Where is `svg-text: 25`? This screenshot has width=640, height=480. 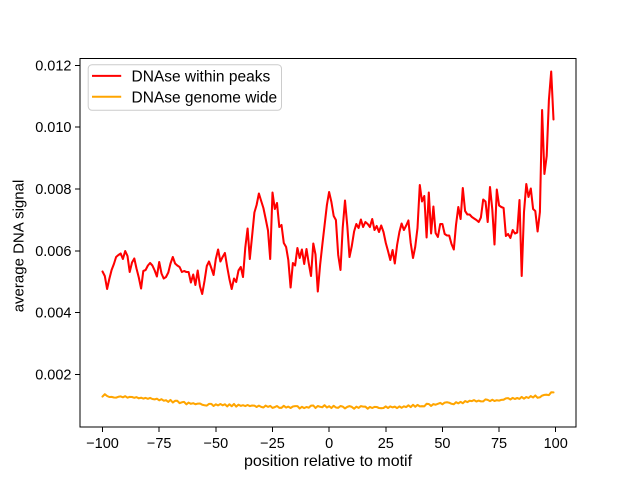 svg-text: 25 is located at coordinates (386, 444).